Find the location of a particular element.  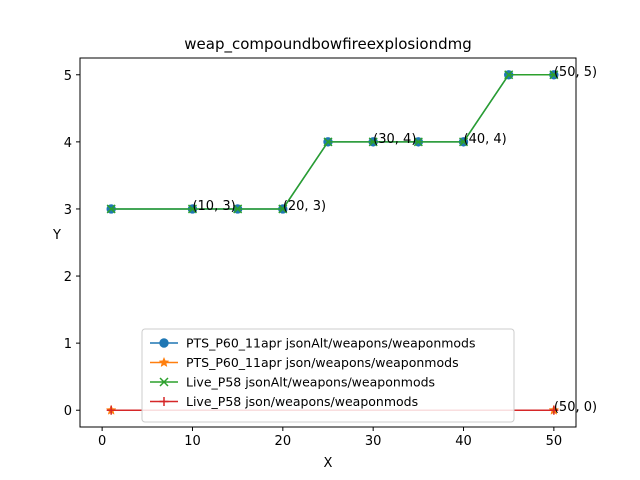

legend-frame is located at coordinates (328, 375).